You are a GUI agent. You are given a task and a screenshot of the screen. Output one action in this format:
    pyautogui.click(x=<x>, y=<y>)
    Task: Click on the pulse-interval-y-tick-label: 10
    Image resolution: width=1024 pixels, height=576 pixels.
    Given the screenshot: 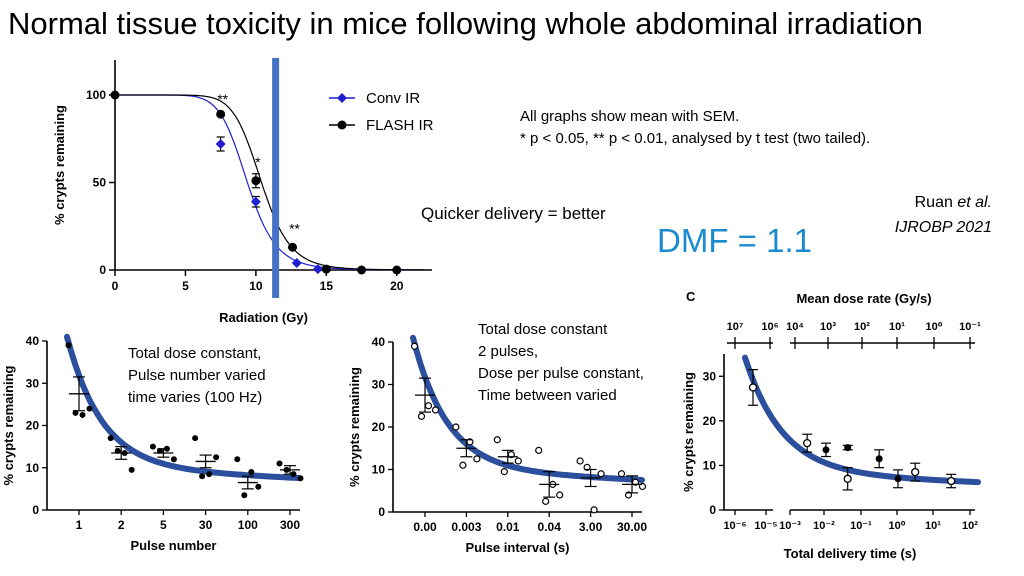 What is the action you would take?
    pyautogui.click(x=379, y=470)
    